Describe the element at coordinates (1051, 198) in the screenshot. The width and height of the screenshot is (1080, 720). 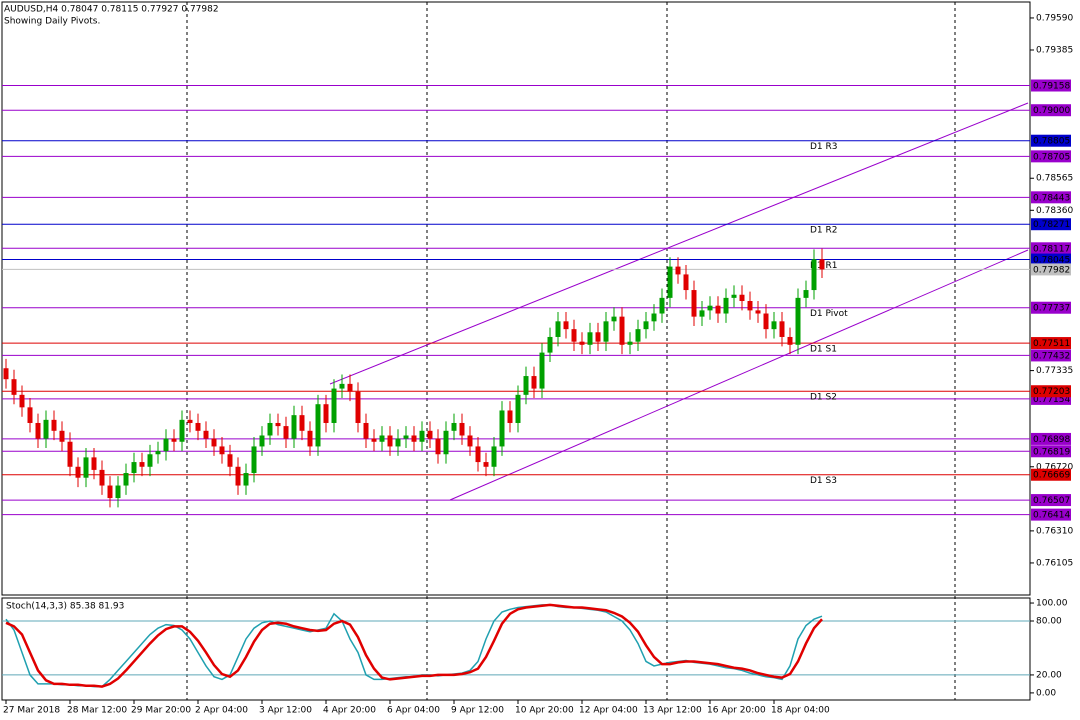
I see `price-box-label: 0.78443` at that location.